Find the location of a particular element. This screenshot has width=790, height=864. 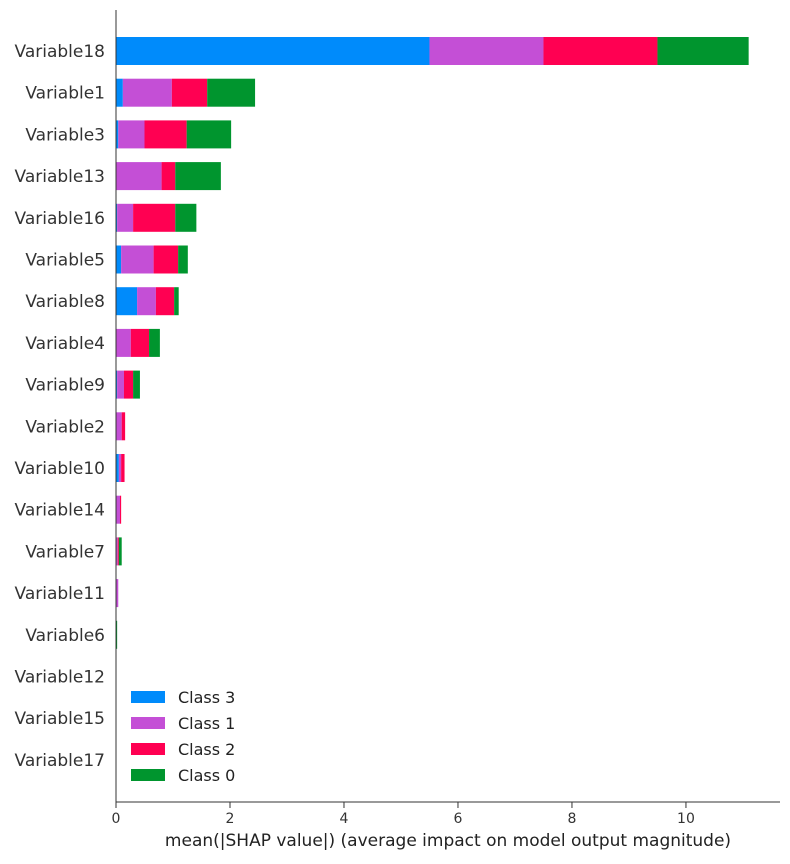

y-tick-label-variable12: Variable12 is located at coordinates (60, 678).